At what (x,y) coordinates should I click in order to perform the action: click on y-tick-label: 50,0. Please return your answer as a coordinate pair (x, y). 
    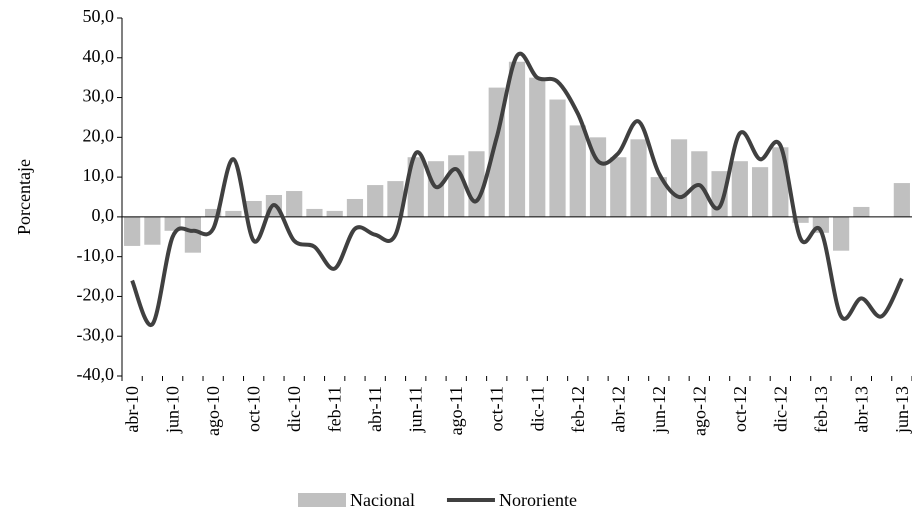
    Looking at the image, I should click on (99, 16).